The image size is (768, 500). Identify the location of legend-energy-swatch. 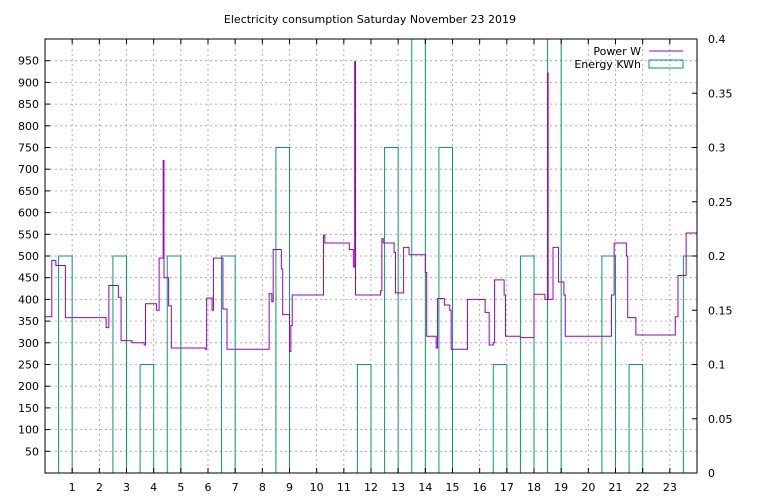
(666, 64).